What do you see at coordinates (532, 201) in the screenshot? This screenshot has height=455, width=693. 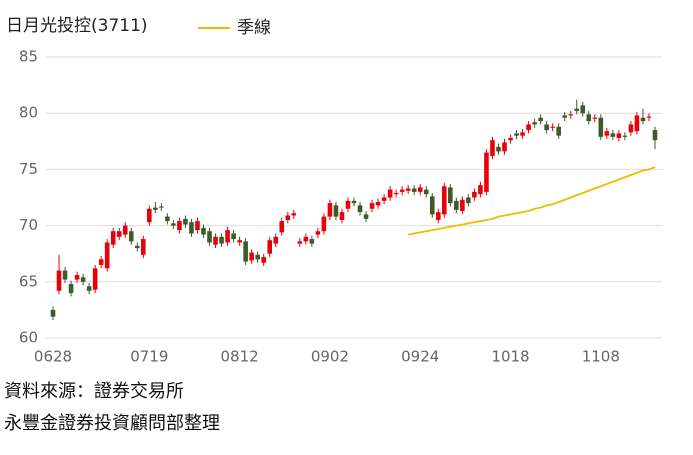 I see `ma-line` at bounding box center [532, 201].